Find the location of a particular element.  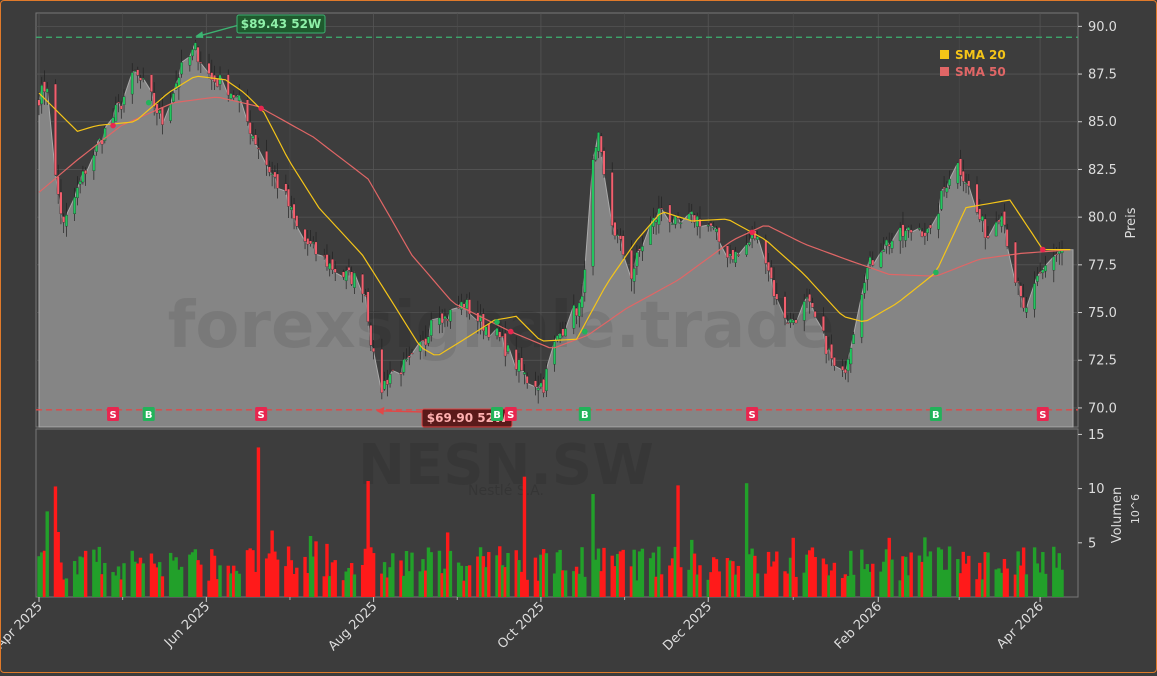

company-watermark: Nestlé S.A. is located at coordinates (506, 491).